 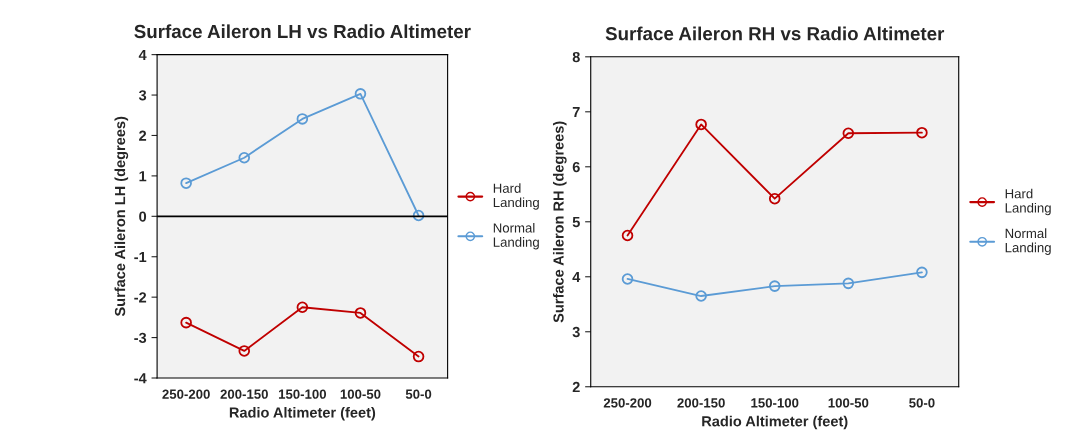 I want to click on y-tick-label: 6, so click(x=576, y=167).